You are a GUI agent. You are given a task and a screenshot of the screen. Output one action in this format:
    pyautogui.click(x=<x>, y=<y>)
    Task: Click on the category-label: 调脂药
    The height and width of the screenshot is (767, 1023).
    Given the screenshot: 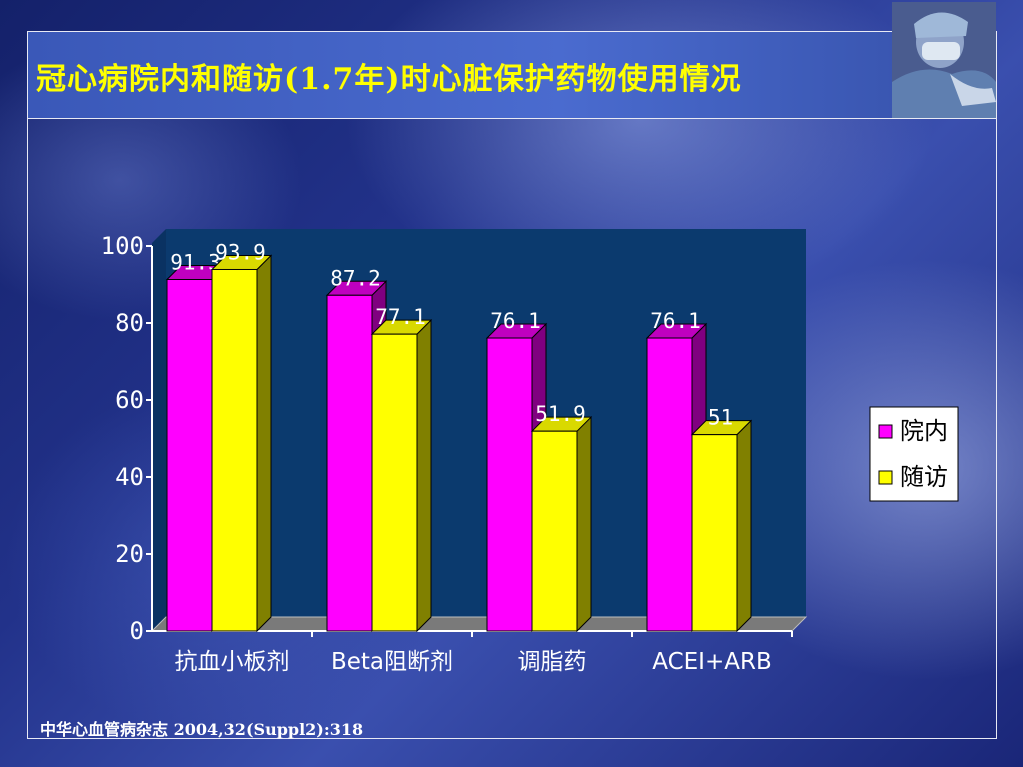 What is the action you would take?
    pyautogui.click(x=552, y=662)
    